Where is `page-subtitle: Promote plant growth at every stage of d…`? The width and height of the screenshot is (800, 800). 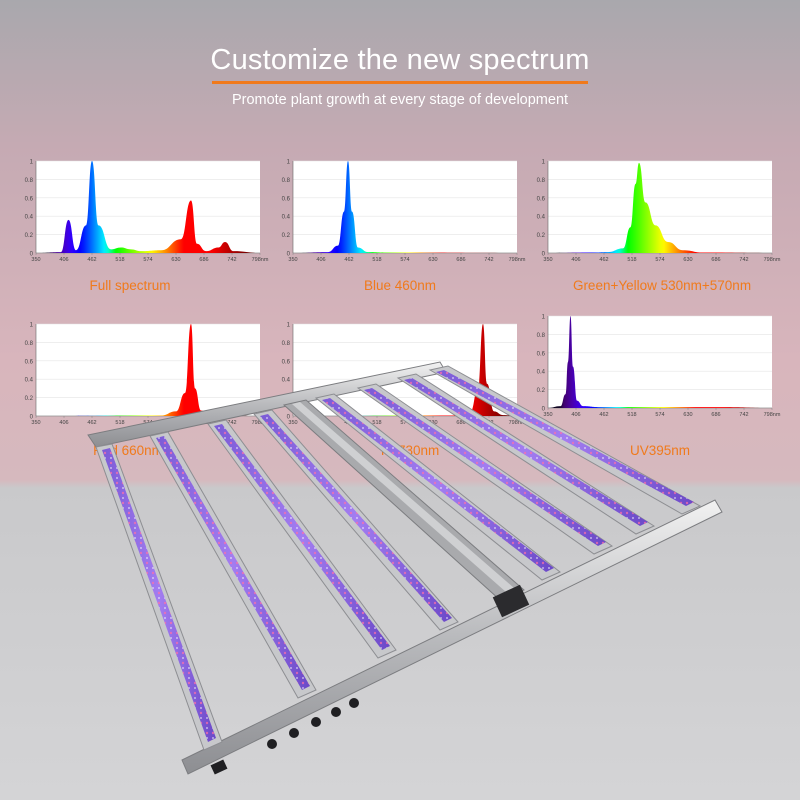
page-subtitle: Promote plant growth at every stage of d… is located at coordinates (400, 100).